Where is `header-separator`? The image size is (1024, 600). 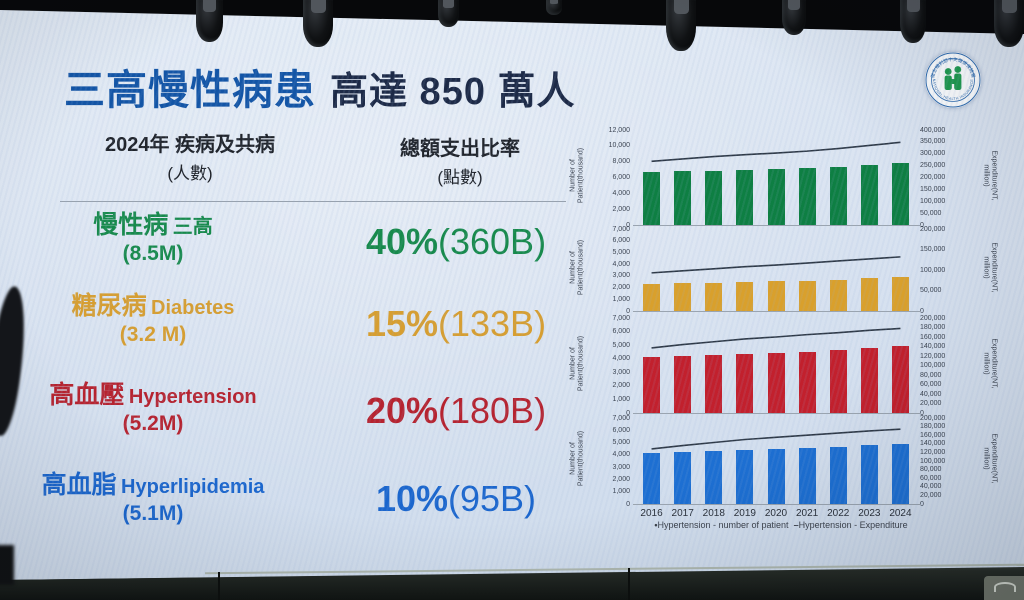
header-separator is located at coordinates (313, 201).